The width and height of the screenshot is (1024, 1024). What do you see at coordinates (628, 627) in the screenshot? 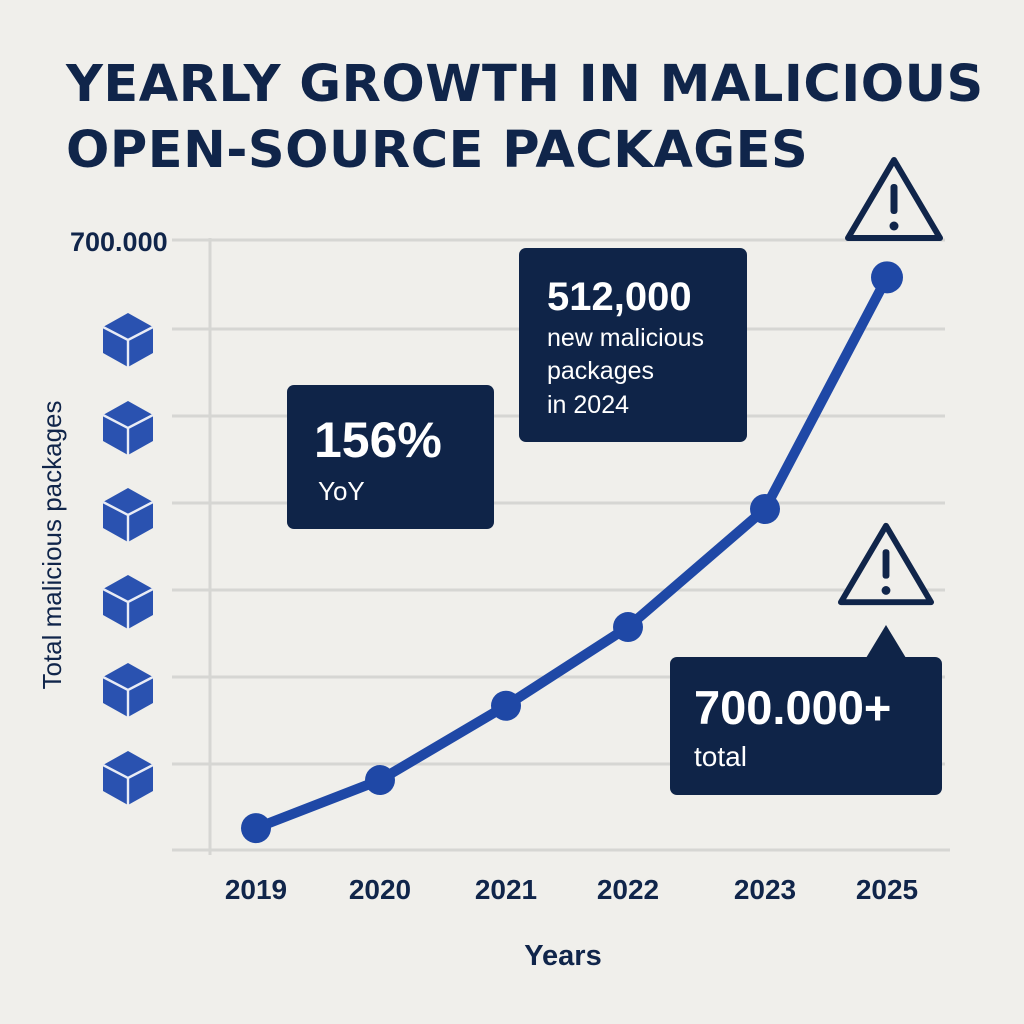
I see `data-point-2022` at bounding box center [628, 627].